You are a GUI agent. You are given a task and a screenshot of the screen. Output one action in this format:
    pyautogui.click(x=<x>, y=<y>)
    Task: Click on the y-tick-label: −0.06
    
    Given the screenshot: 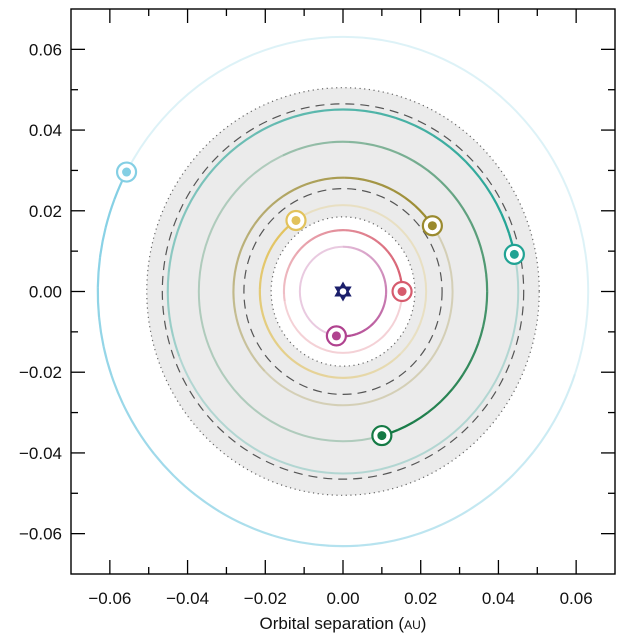 What is the action you would take?
    pyautogui.click(x=40, y=534)
    